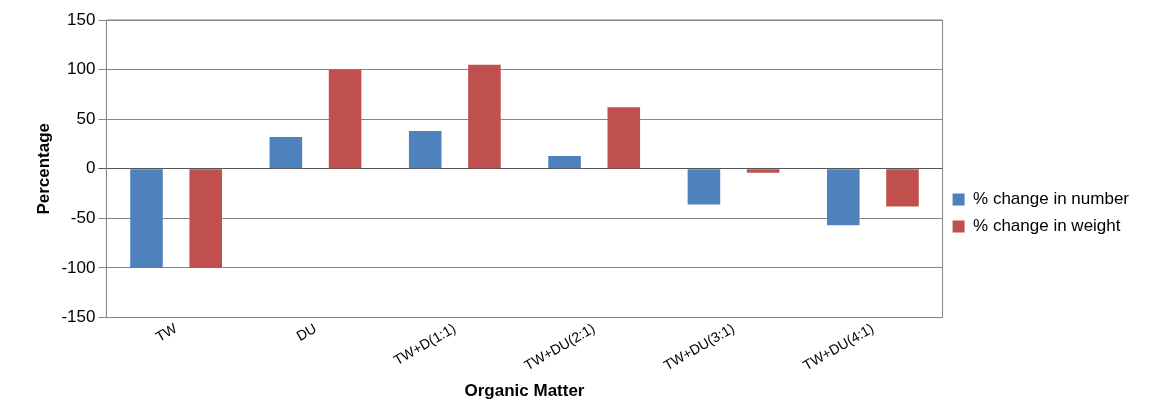 The height and width of the screenshot is (411, 1149). Describe the element at coordinates (83, 218) in the screenshot. I see `y-tick-label: -50` at that location.